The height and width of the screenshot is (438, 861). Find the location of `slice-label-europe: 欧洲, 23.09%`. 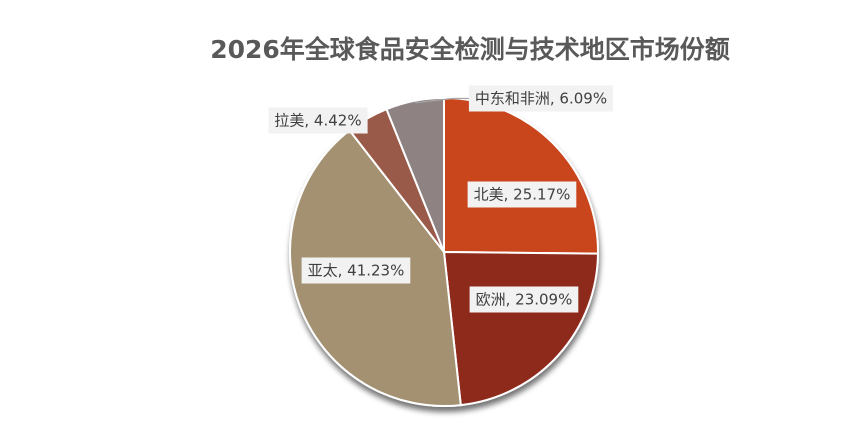

slice-label-europe: 欧洲, 23.09% is located at coordinates (524, 299).